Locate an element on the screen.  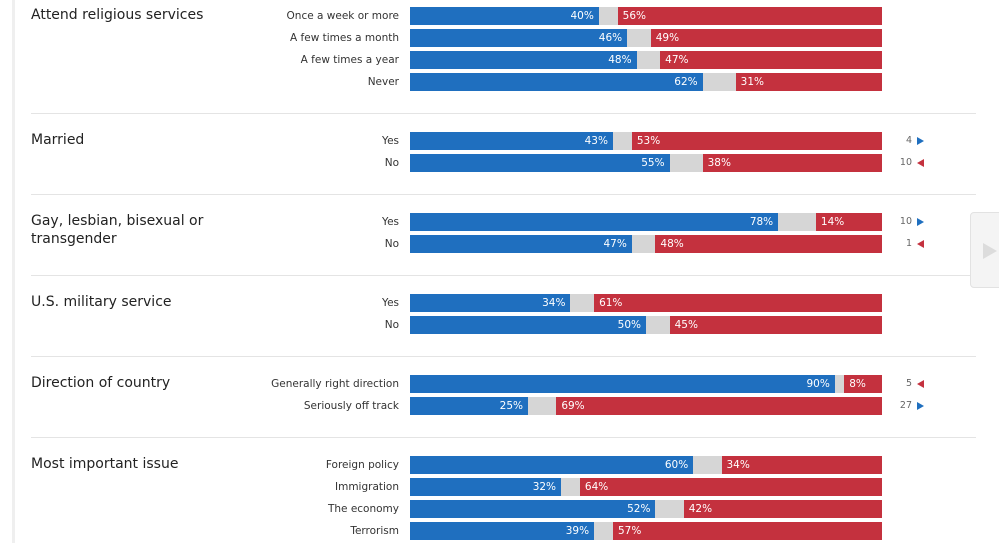
row-label: Generally right direction is located at coordinates (335, 384).